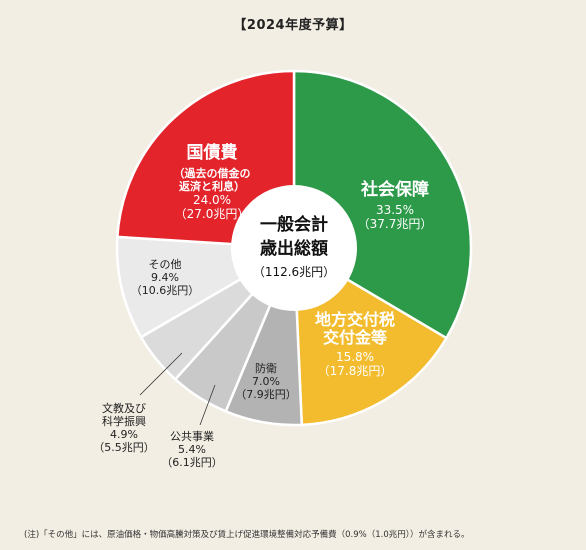 Image resolution: width=586 pixels, height=550 pixels. I want to click on slice-percent: 5.4%, so click(192, 449).